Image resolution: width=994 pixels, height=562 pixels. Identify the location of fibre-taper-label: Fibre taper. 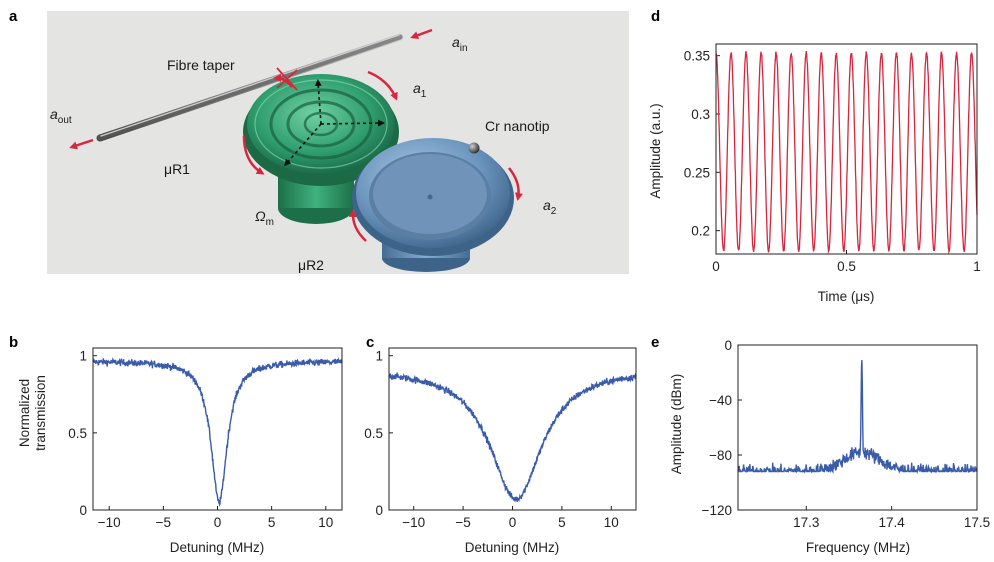
(201, 65).